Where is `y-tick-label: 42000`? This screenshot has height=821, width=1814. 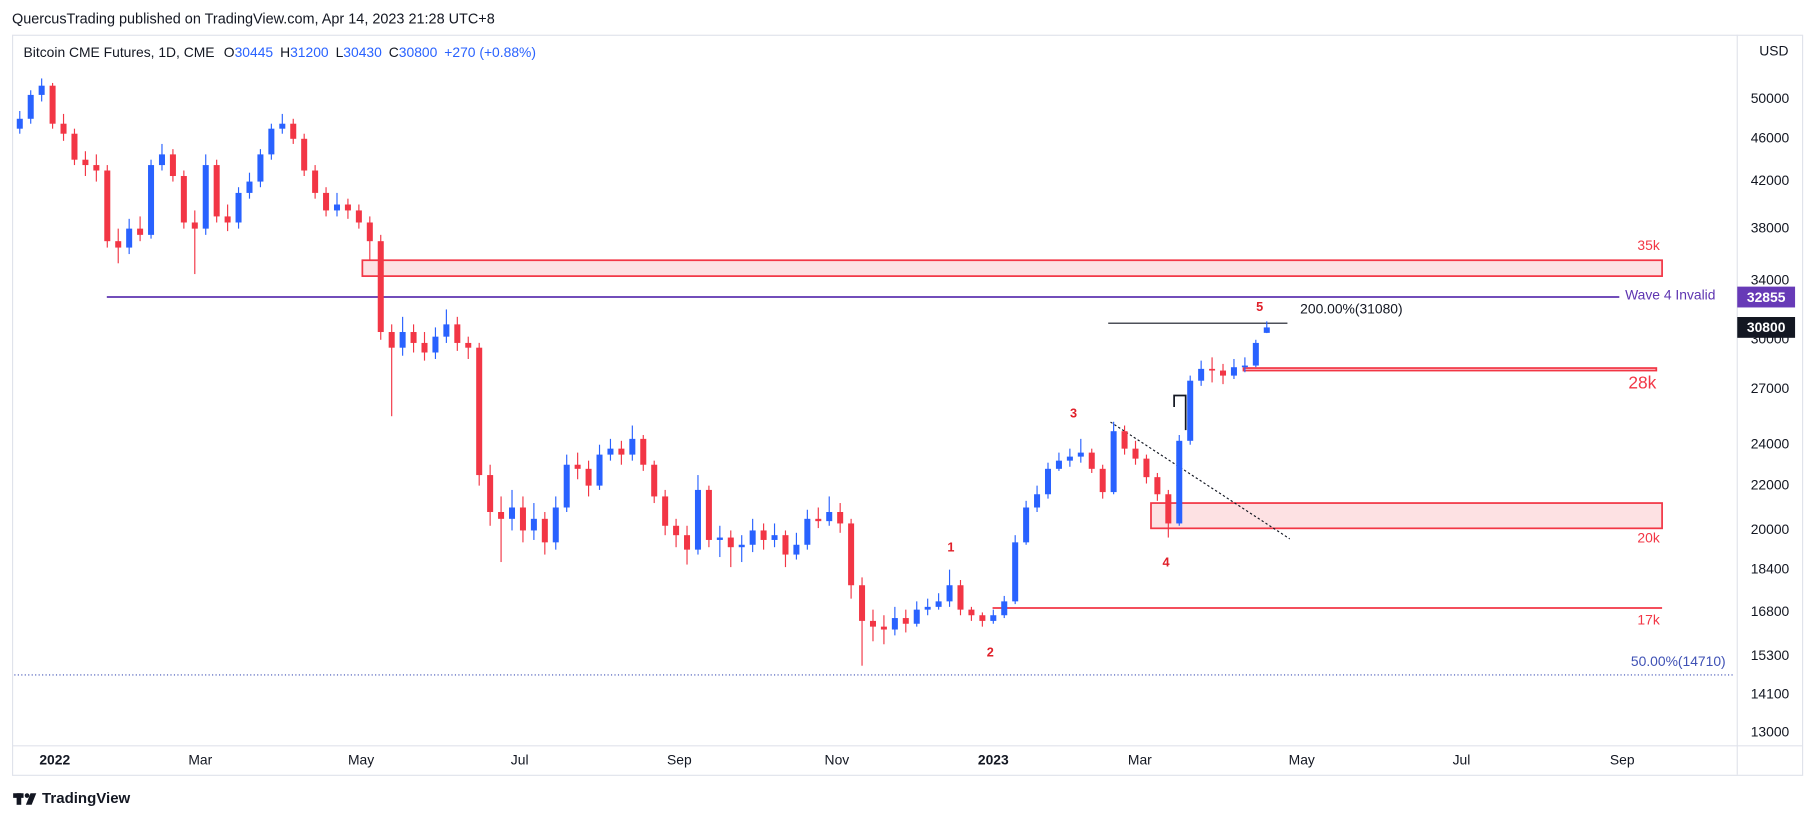 y-tick-label: 42000 is located at coordinates (1770, 180).